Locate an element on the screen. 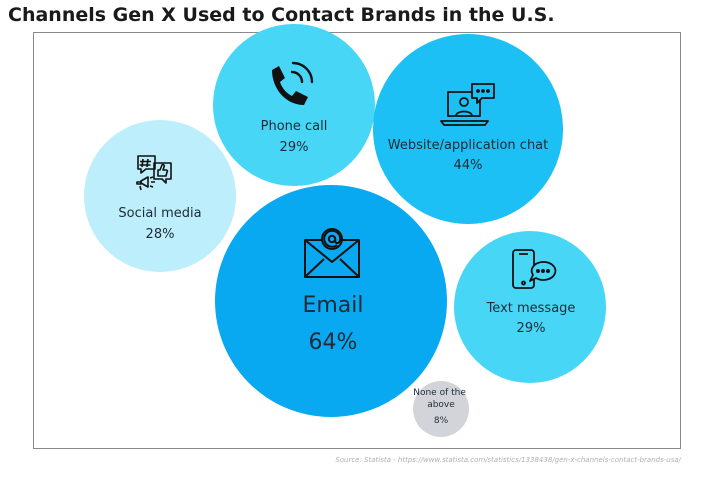 This screenshot has height=481, width=726. phone-icon is located at coordinates (293, 83).